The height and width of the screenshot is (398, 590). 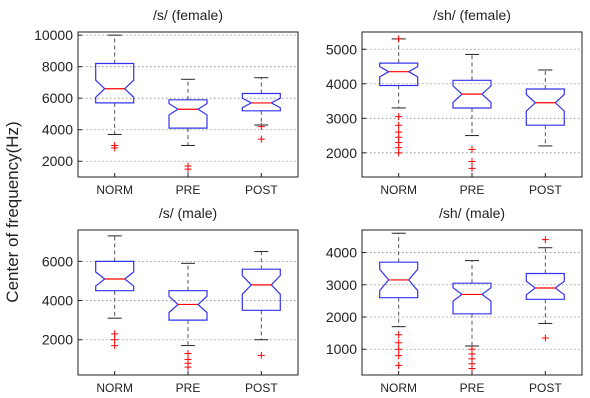 What do you see at coordinates (53, 35) in the screenshot?
I see `y-tick-label: 10000` at bounding box center [53, 35].